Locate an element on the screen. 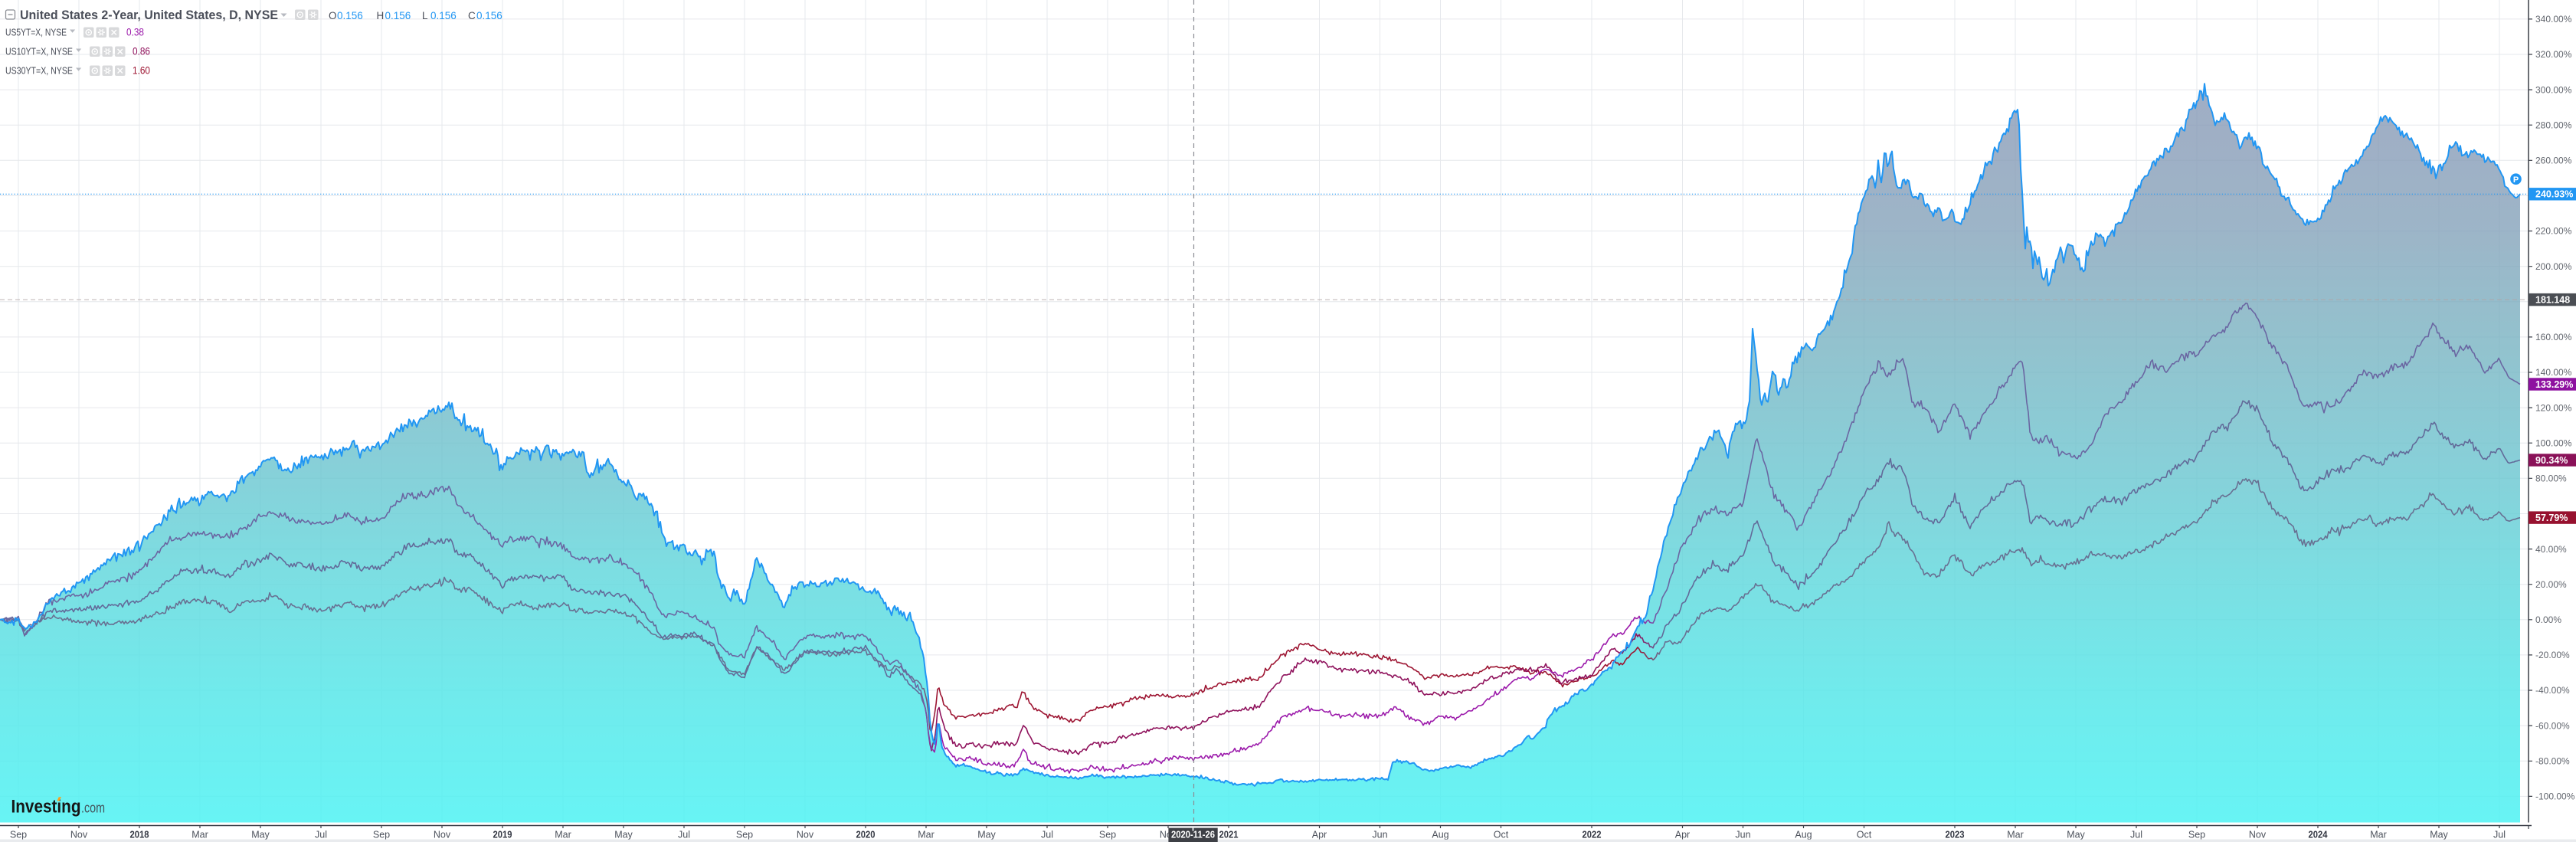  svg-text: 2023 is located at coordinates (1955, 835).